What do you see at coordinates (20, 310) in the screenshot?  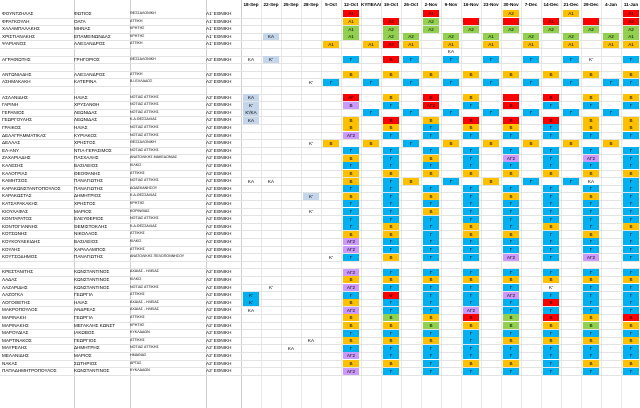 I see `surname-cell: ΜΑΚΡΟΠΟΥΛΟΣ` at bounding box center [20, 310].